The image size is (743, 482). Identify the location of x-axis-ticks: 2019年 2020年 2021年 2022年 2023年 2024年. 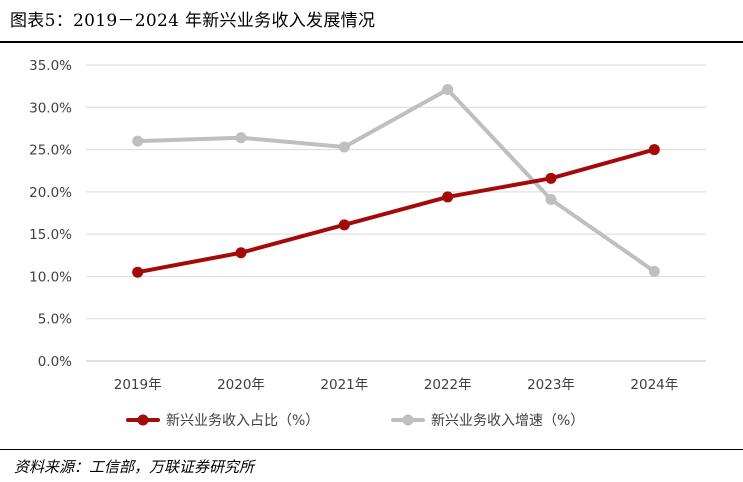
(396, 385).